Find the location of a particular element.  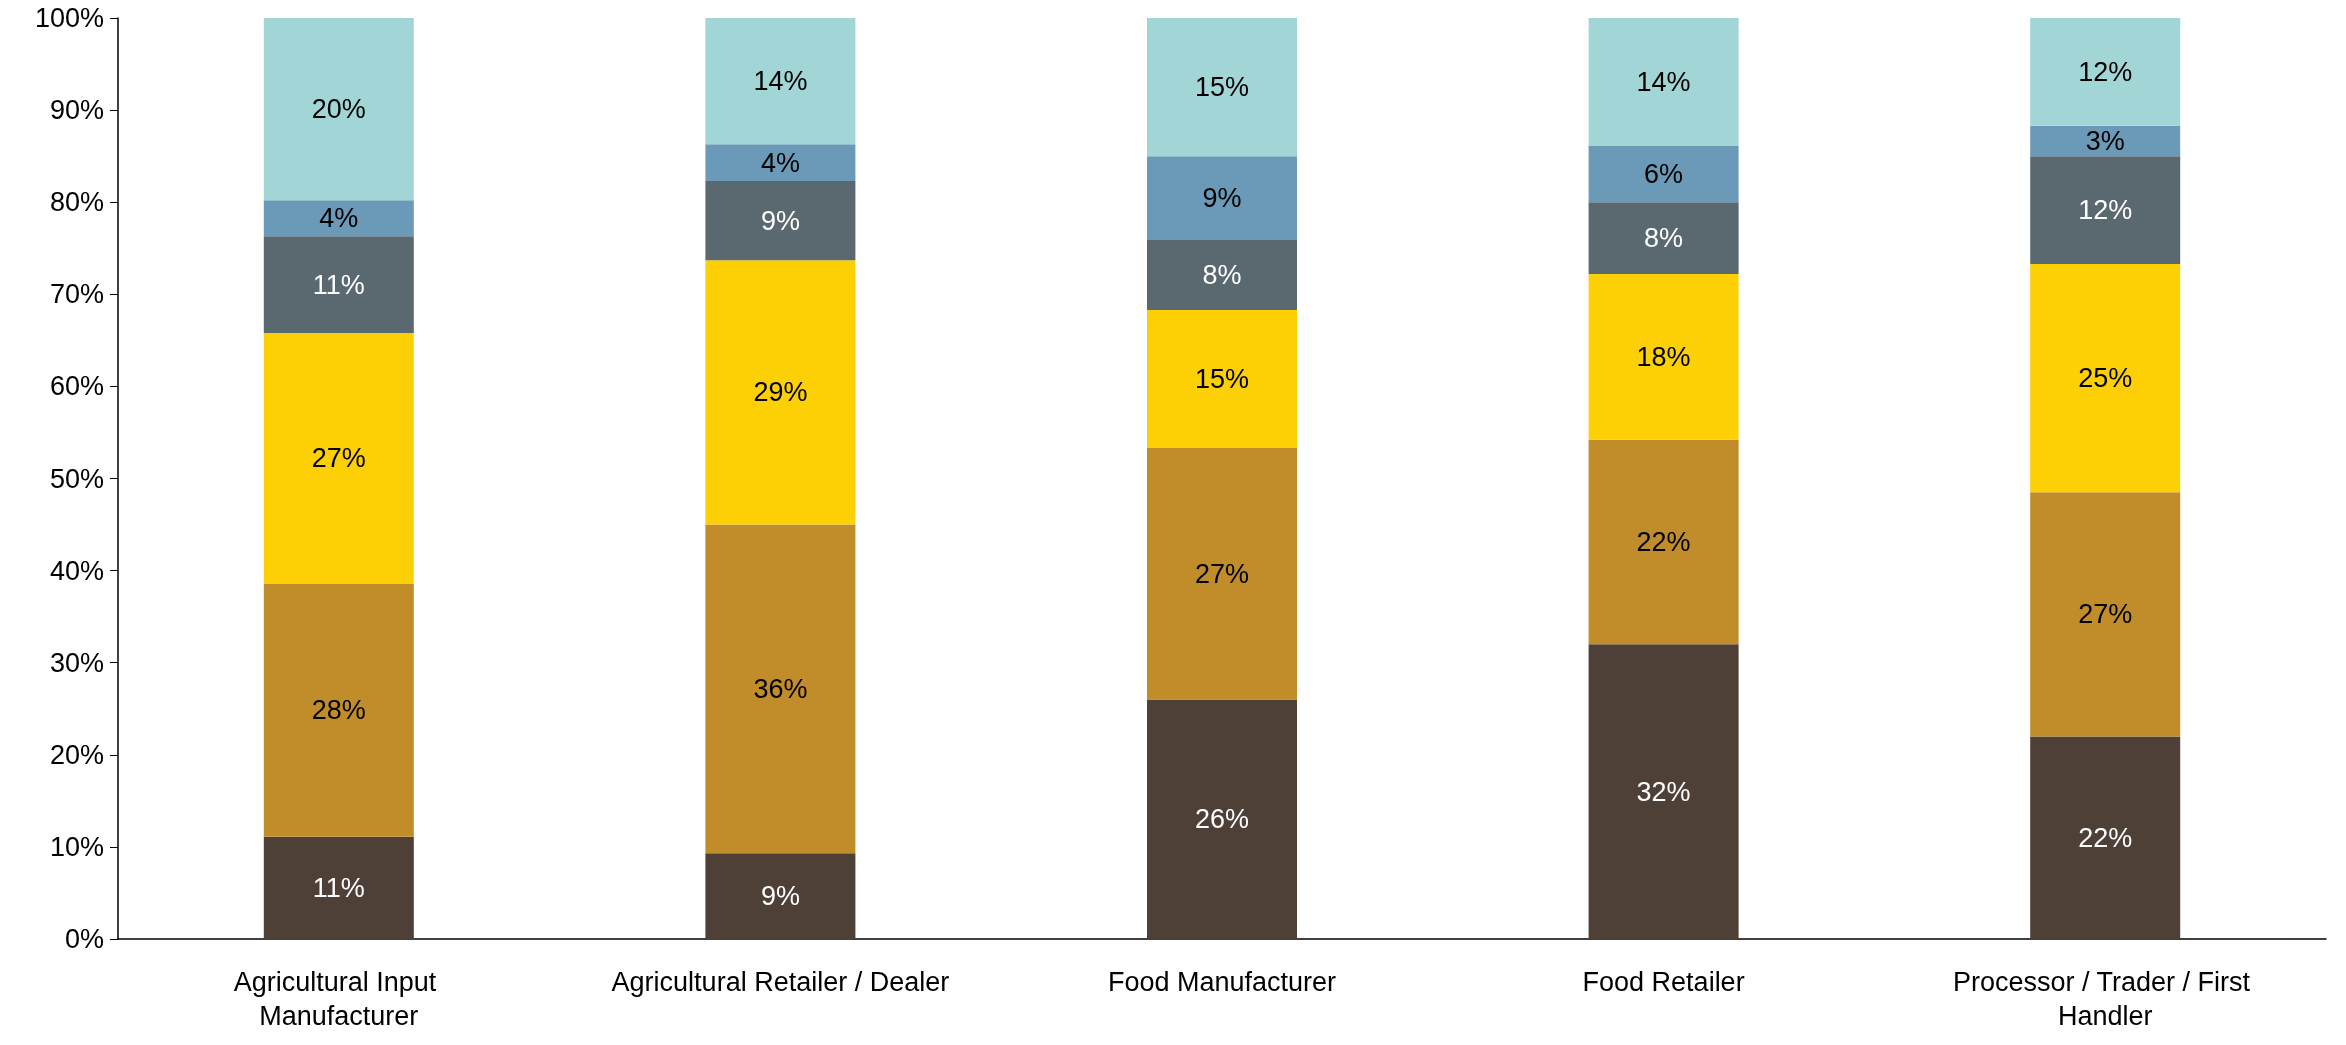

y-tick-label: 0% is located at coordinates (84, 939).